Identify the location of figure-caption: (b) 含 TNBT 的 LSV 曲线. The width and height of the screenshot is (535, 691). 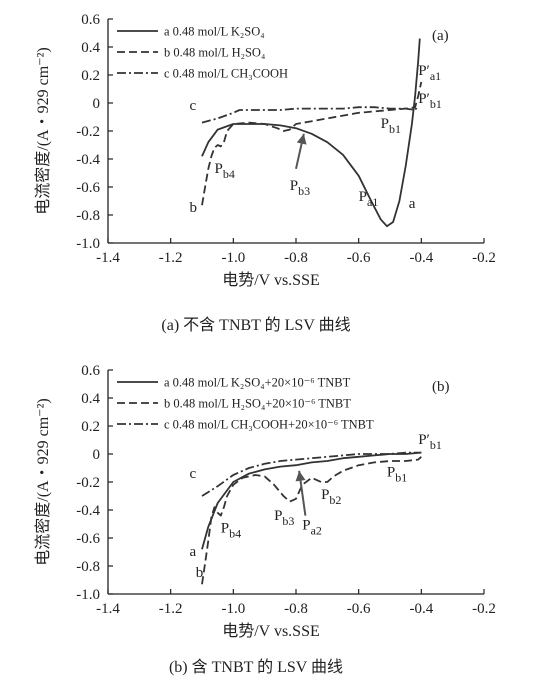
(256, 667).